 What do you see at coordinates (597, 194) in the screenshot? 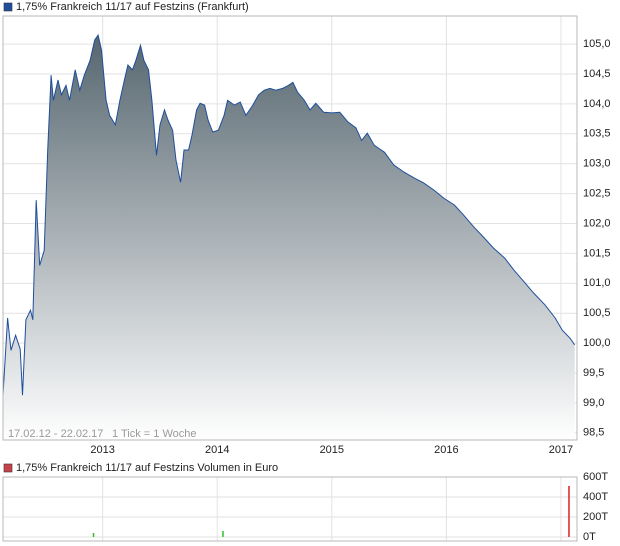
I see `y-tick-label: 102,5` at bounding box center [597, 194].